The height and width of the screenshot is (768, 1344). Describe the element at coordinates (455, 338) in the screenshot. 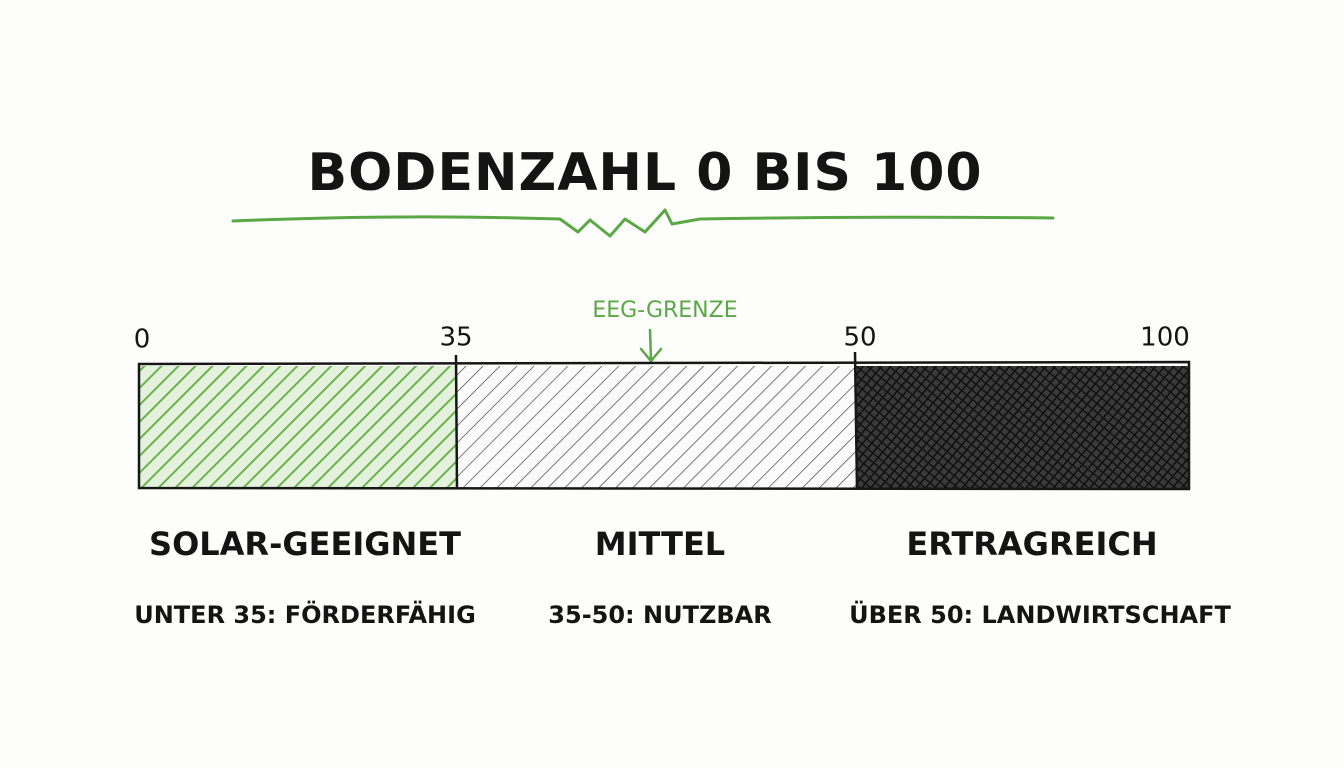

I see `scale-tick: 35` at that location.